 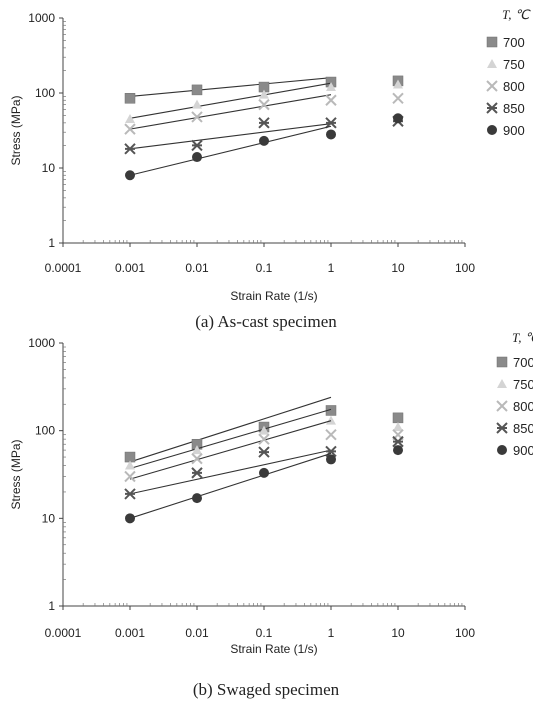 I want to click on legend-label: 800, so click(x=514, y=86).